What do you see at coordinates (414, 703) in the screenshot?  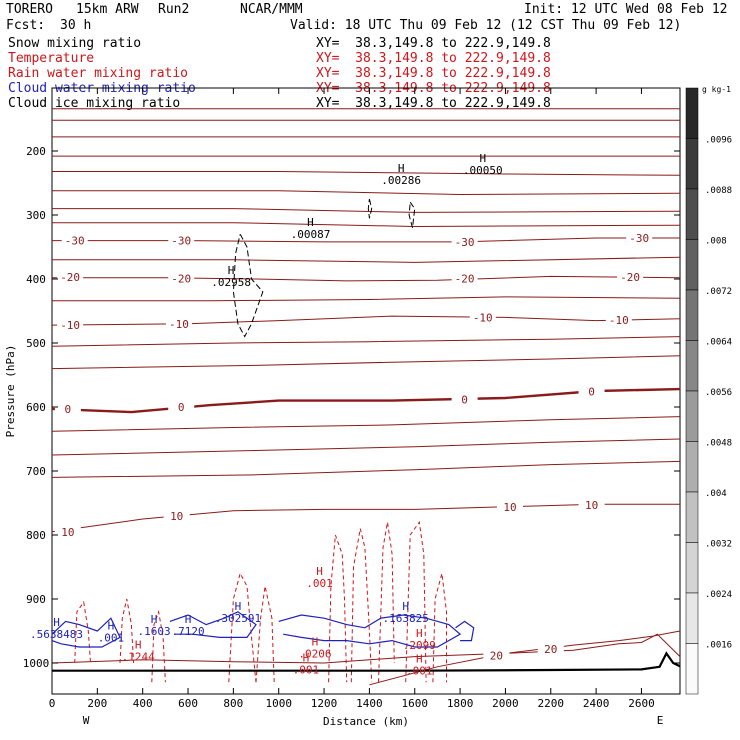 I see `x-axis-tick-label: 1600` at bounding box center [414, 703].